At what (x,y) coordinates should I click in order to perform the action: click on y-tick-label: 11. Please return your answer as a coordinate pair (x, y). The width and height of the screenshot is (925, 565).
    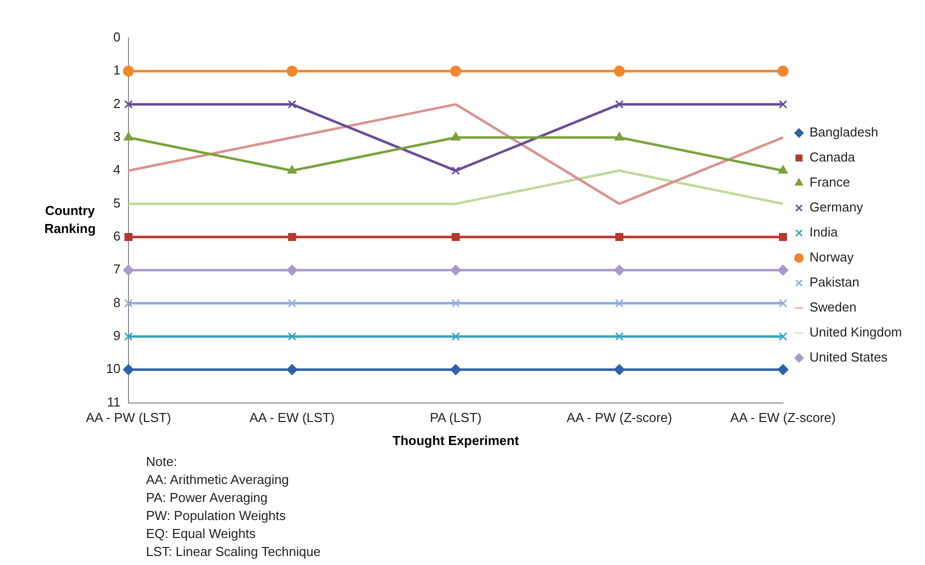
    Looking at the image, I should click on (113, 402).